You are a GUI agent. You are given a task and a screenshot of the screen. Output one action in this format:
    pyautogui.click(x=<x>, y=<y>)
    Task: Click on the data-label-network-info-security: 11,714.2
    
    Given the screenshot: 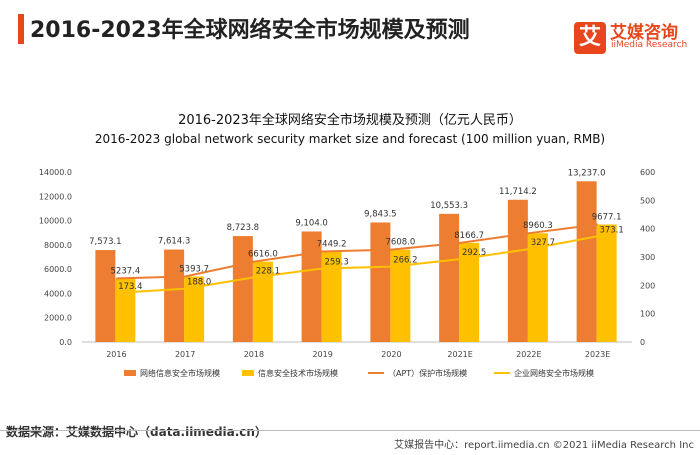 What is the action you would take?
    pyautogui.click(x=518, y=192)
    